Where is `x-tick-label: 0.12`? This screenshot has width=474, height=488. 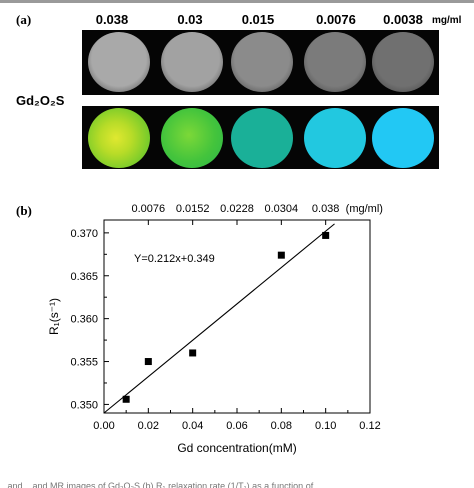 x-tick-label: 0.12 is located at coordinates (369, 426).